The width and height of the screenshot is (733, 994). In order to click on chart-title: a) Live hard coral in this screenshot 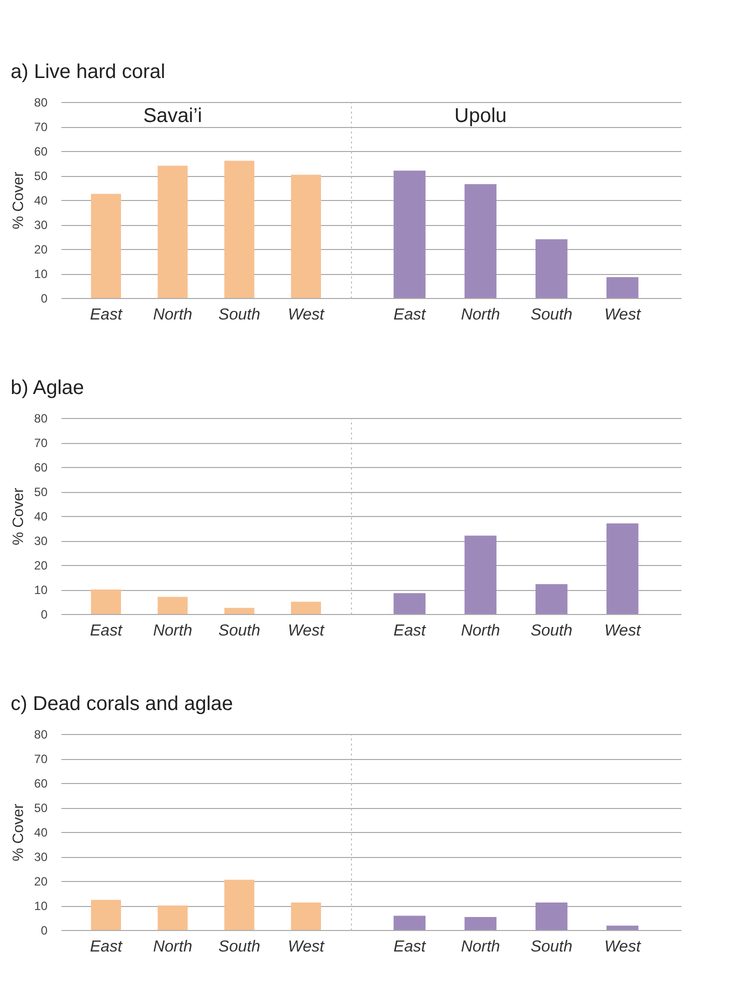, I will do `click(88, 72)`.